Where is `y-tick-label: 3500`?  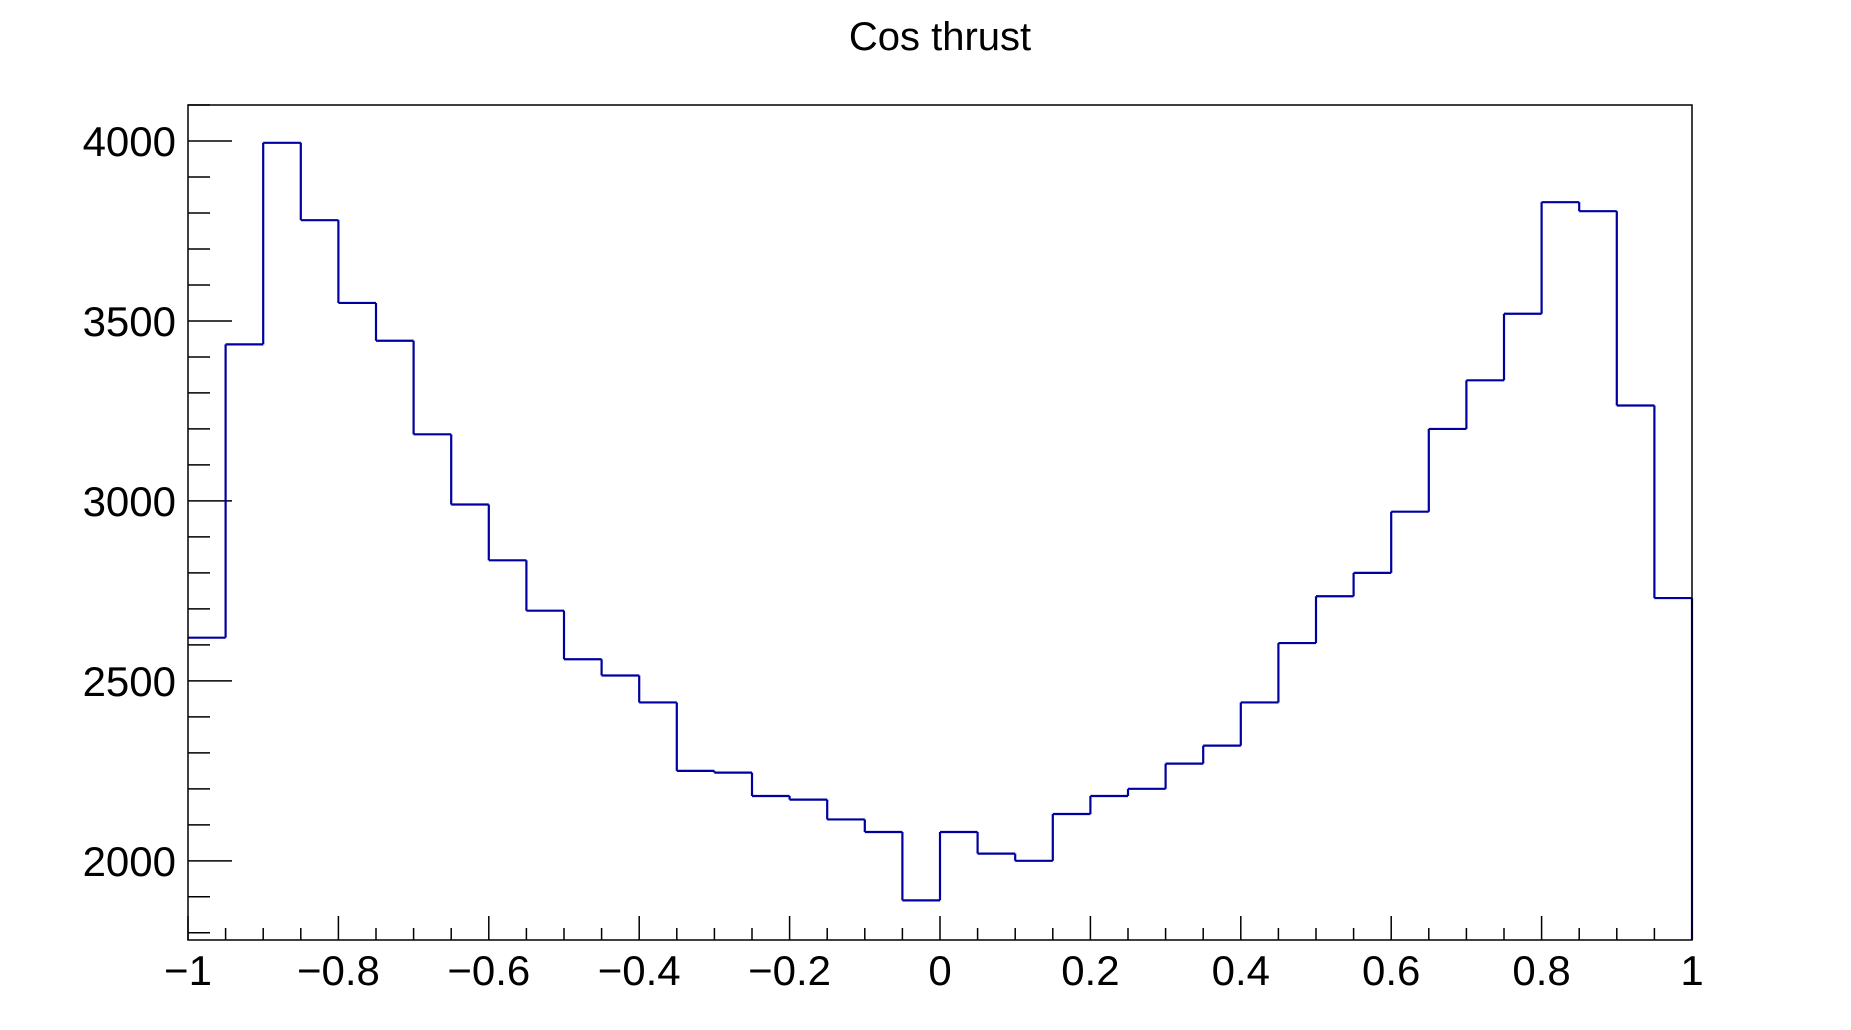 y-tick-label: 3500 is located at coordinates (129, 321).